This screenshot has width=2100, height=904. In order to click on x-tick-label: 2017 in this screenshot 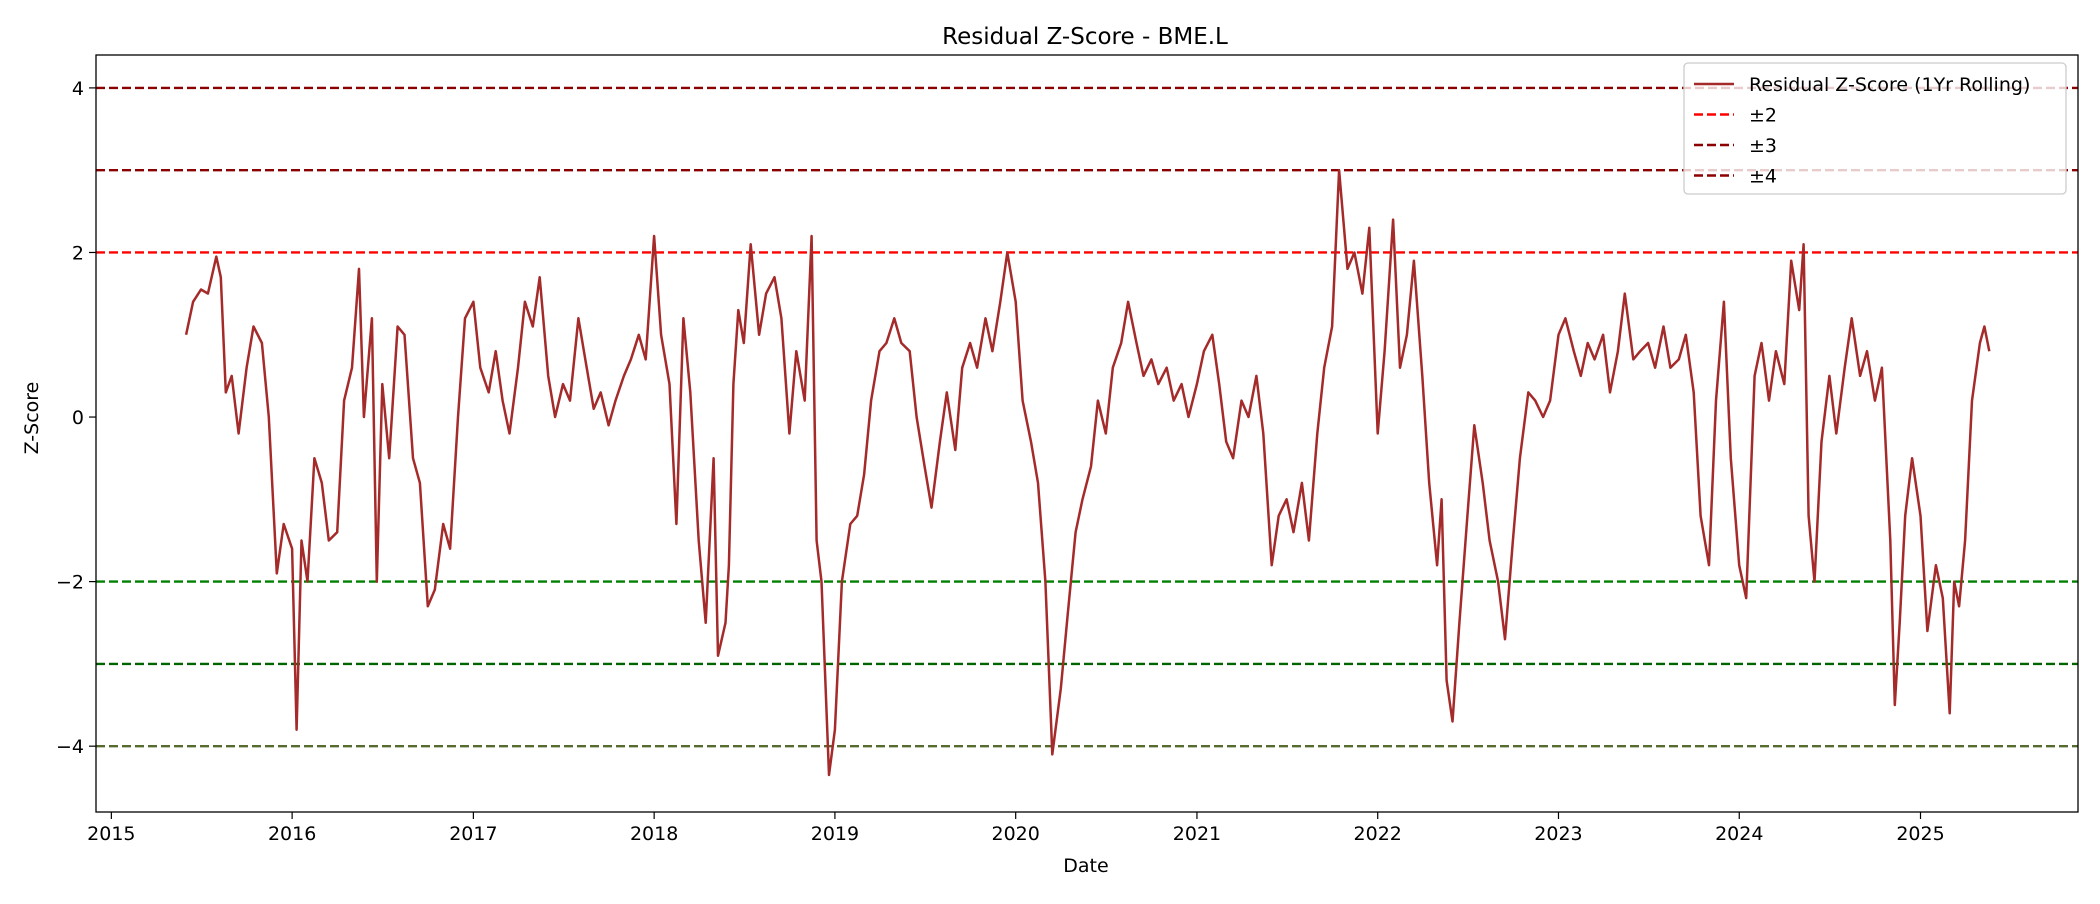, I will do `click(473, 834)`.